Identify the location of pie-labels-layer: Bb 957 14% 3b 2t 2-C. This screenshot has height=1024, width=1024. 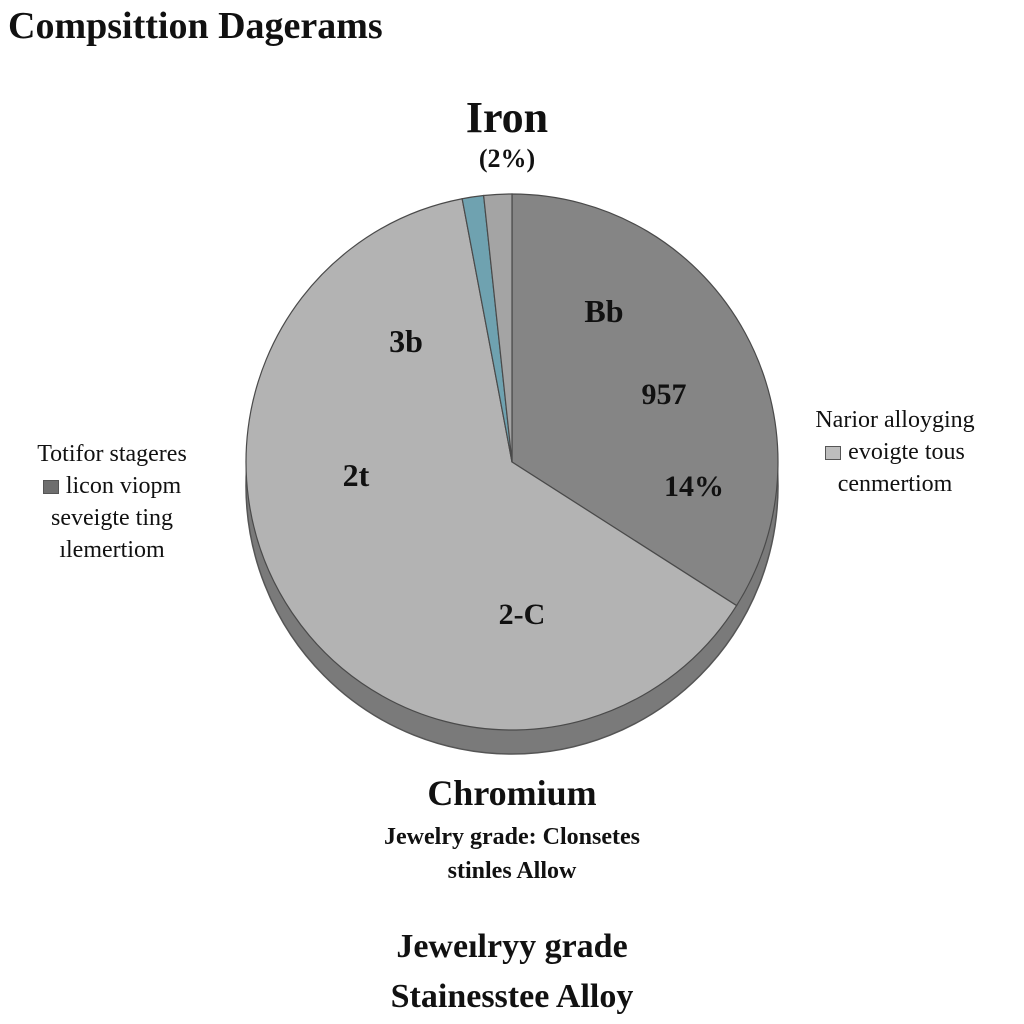
(533, 462).